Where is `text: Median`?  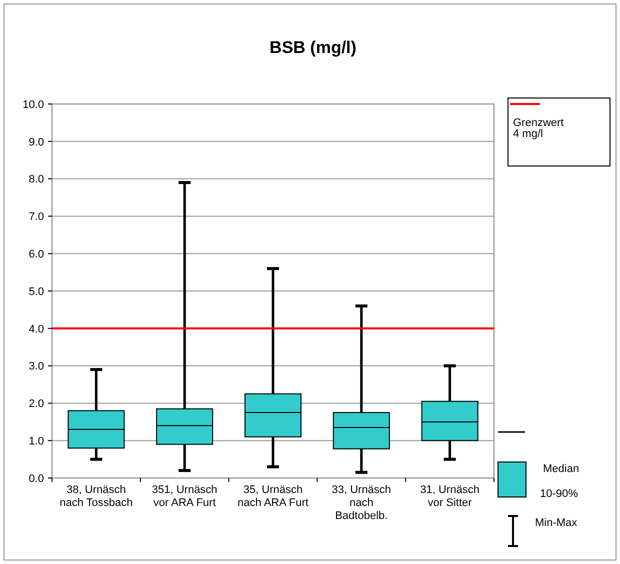 text: Median is located at coordinates (561, 469).